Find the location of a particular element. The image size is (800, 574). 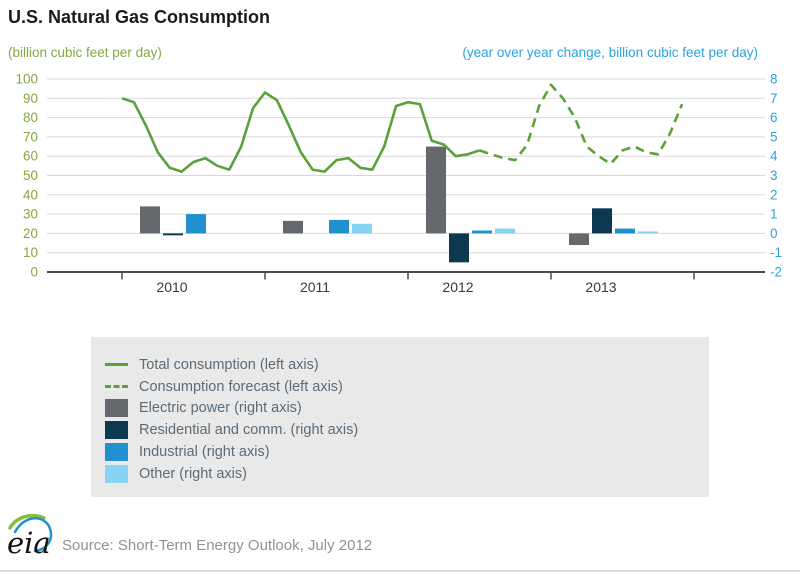

svg-text: 6 is located at coordinates (774, 117).